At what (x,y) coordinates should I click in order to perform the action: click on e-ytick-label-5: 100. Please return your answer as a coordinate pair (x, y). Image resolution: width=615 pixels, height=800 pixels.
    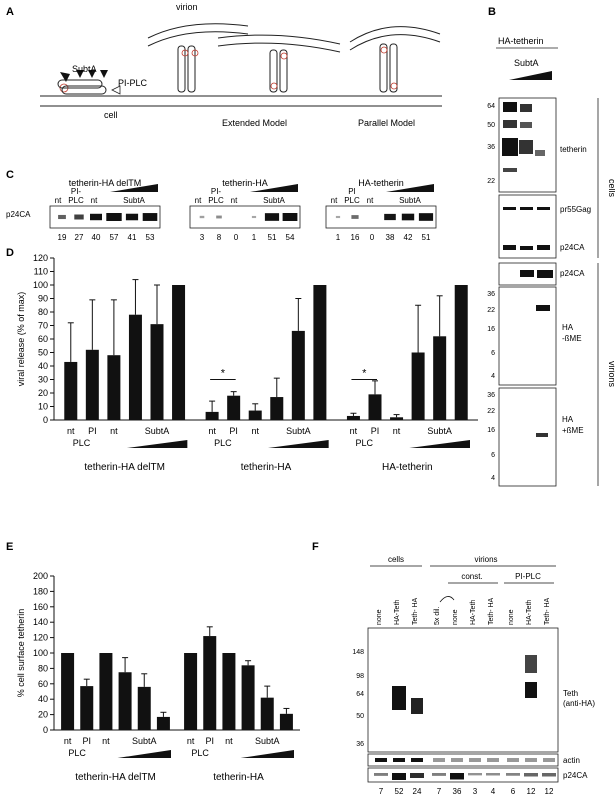
    Looking at the image, I should click on (40, 653).